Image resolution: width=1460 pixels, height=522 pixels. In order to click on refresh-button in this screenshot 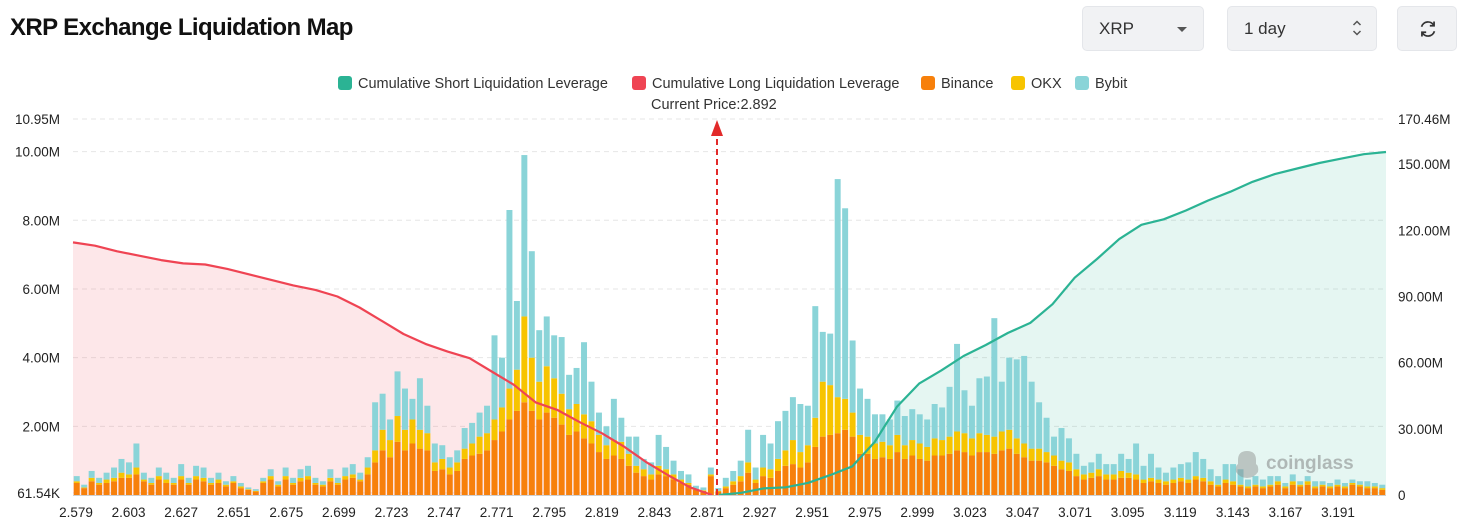, I will do `click(1427, 28)`.